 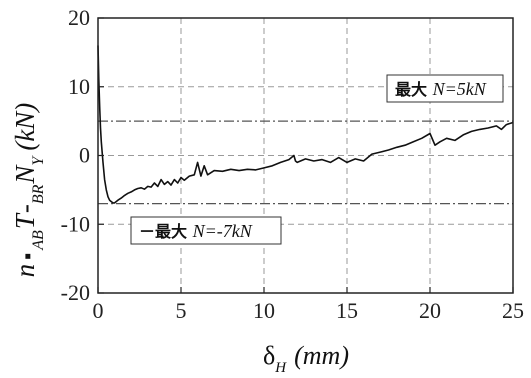 I want to click on y-title-minus: -, so click(x=25, y=208).